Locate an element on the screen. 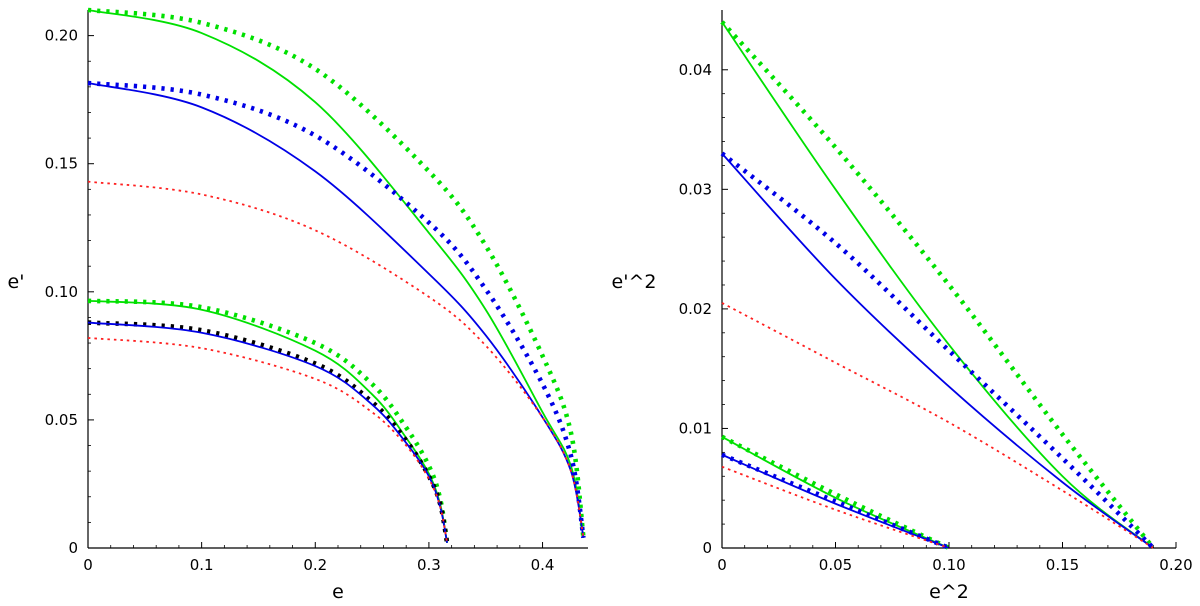  left-x-tick-label: 0.4 is located at coordinates (543, 565).